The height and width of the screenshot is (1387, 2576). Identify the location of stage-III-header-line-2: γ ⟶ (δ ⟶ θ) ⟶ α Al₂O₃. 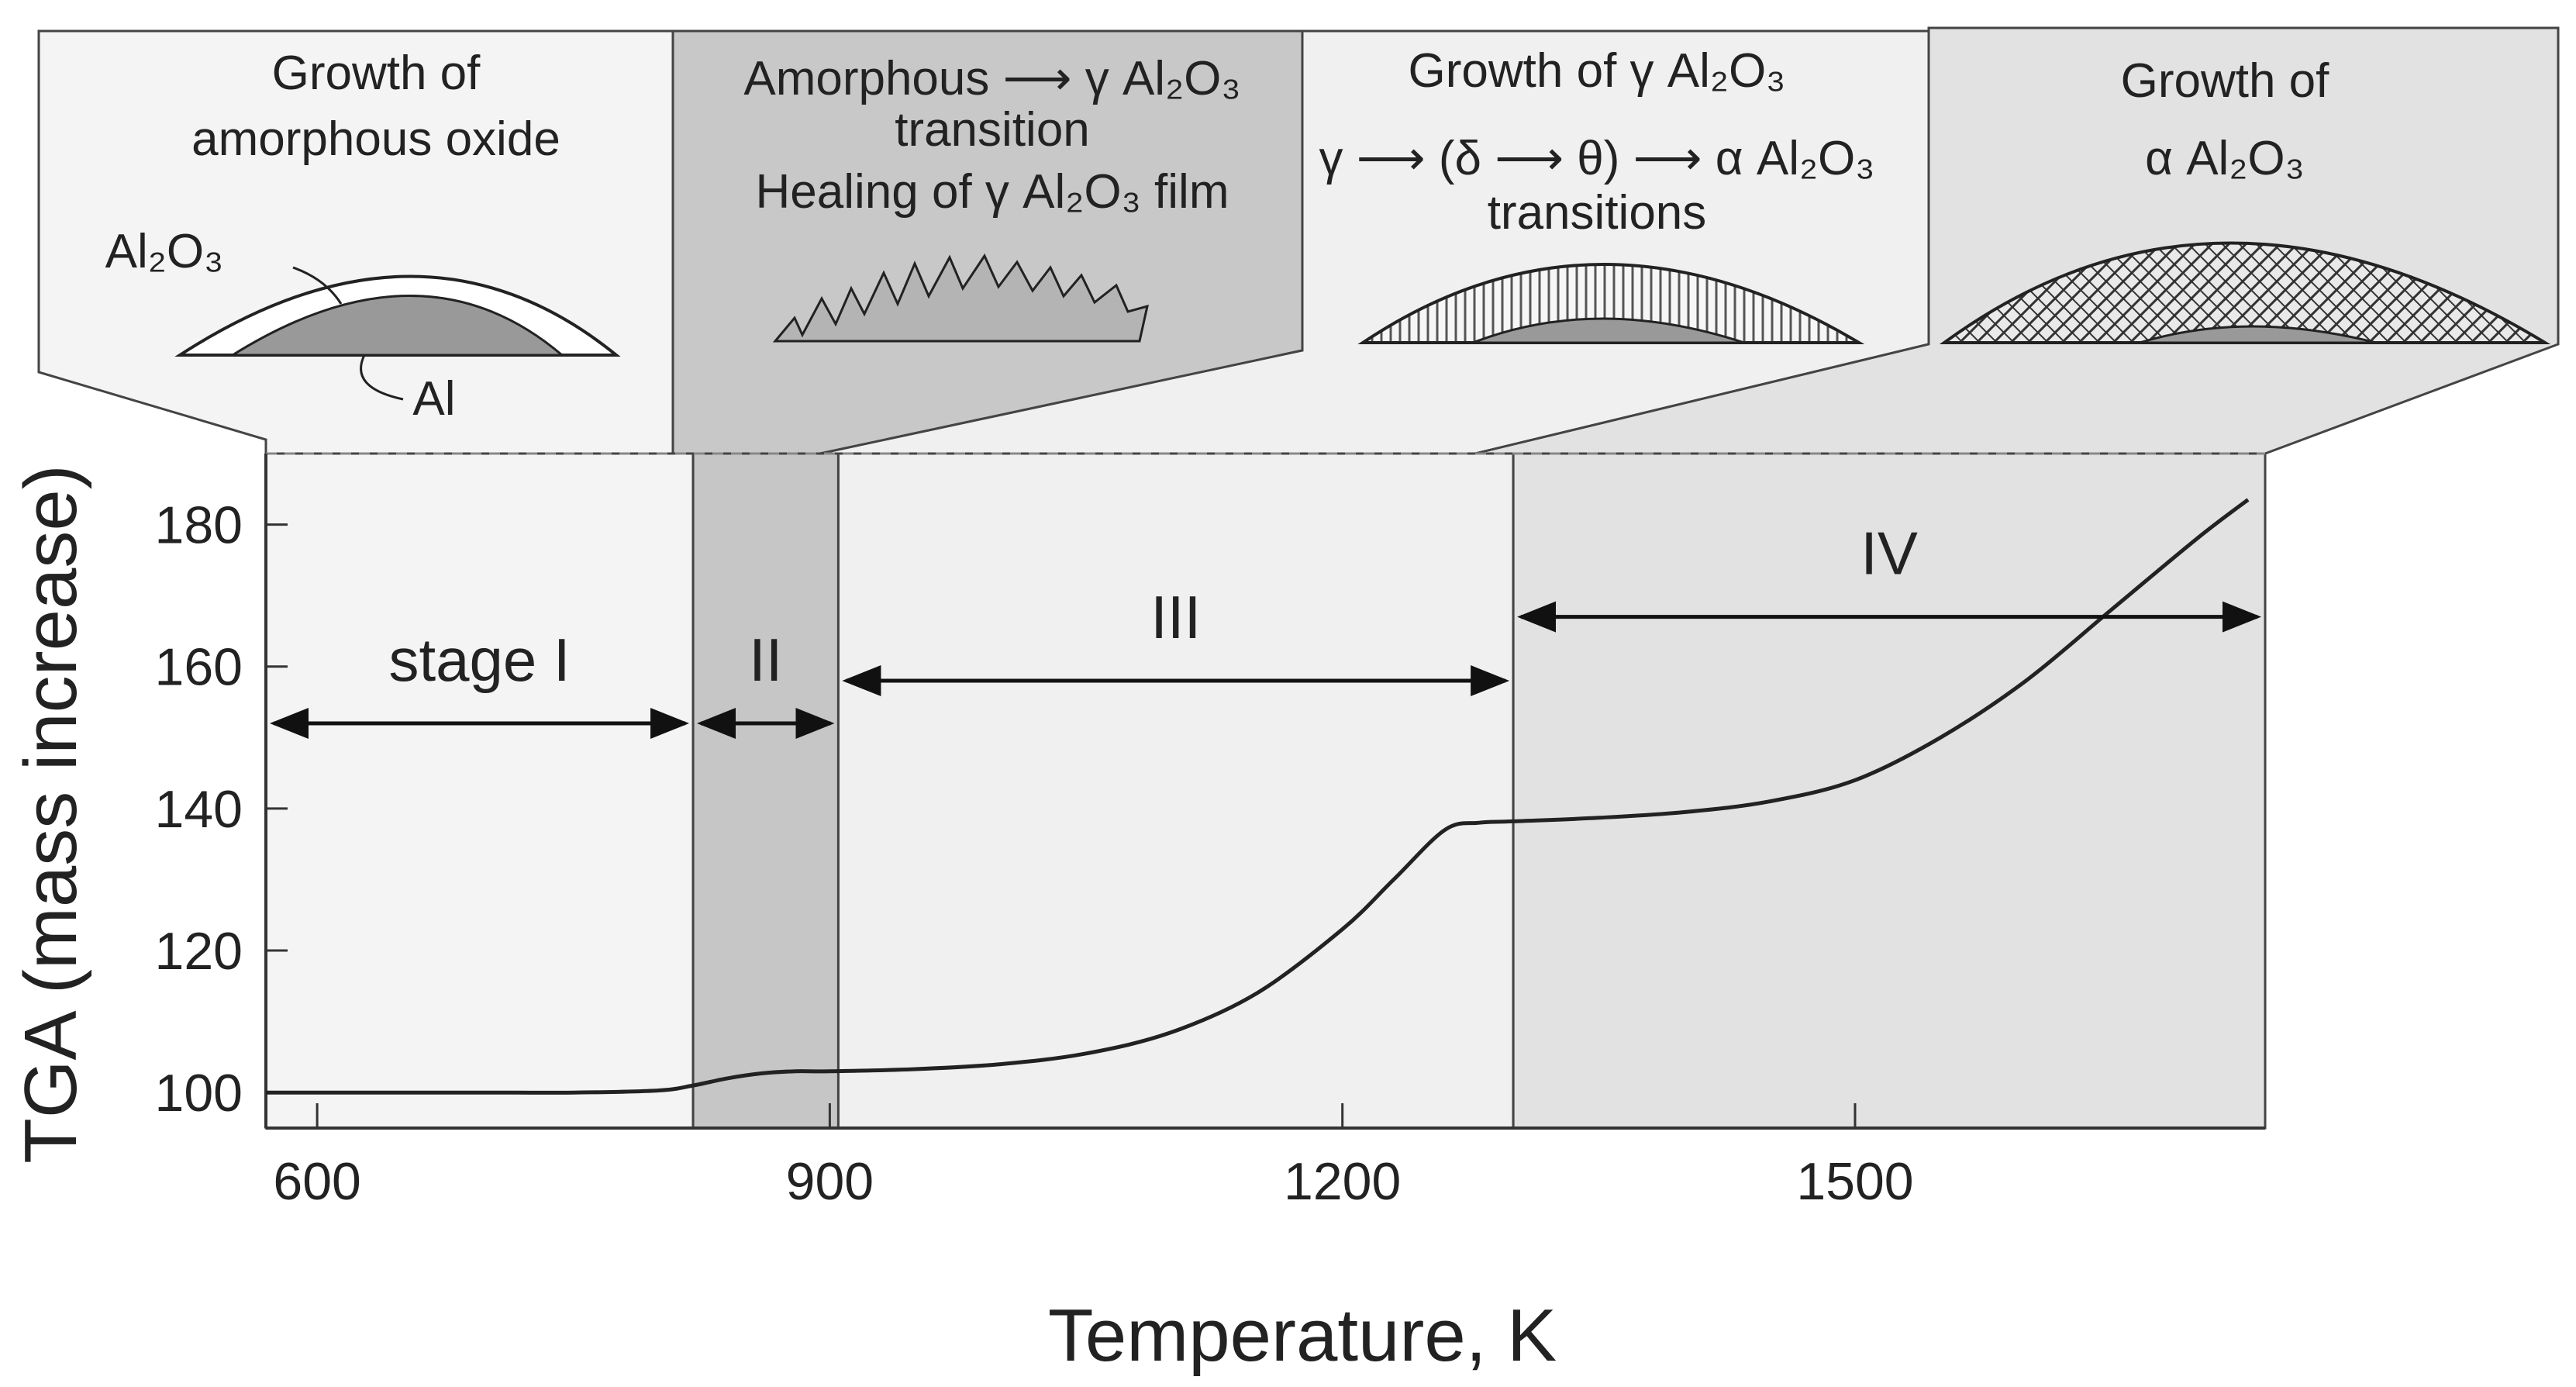
(1596, 158).